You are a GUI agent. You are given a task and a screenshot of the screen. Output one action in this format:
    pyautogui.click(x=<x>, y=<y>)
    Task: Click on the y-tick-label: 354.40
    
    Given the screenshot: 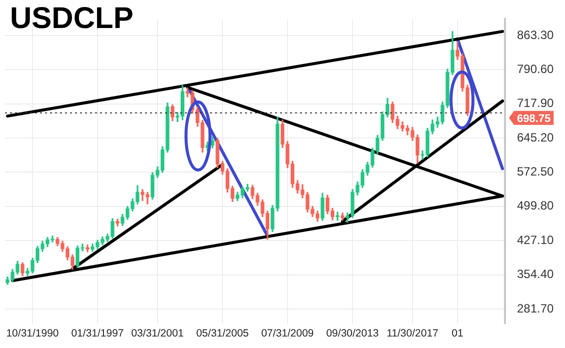 What is the action you would take?
    pyautogui.click(x=535, y=274)
    